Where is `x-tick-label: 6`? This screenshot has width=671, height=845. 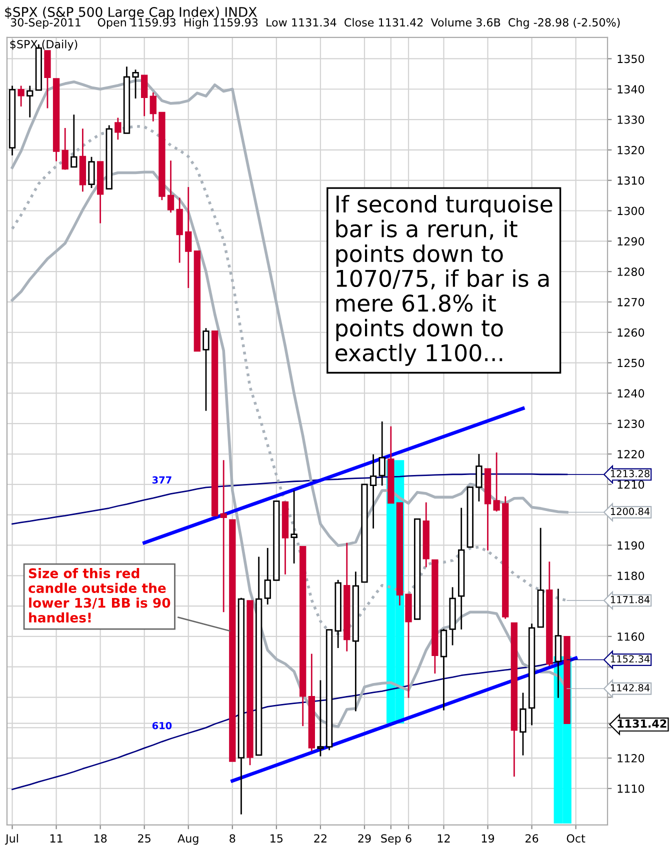
x-tick-label: 6 is located at coordinates (409, 838).